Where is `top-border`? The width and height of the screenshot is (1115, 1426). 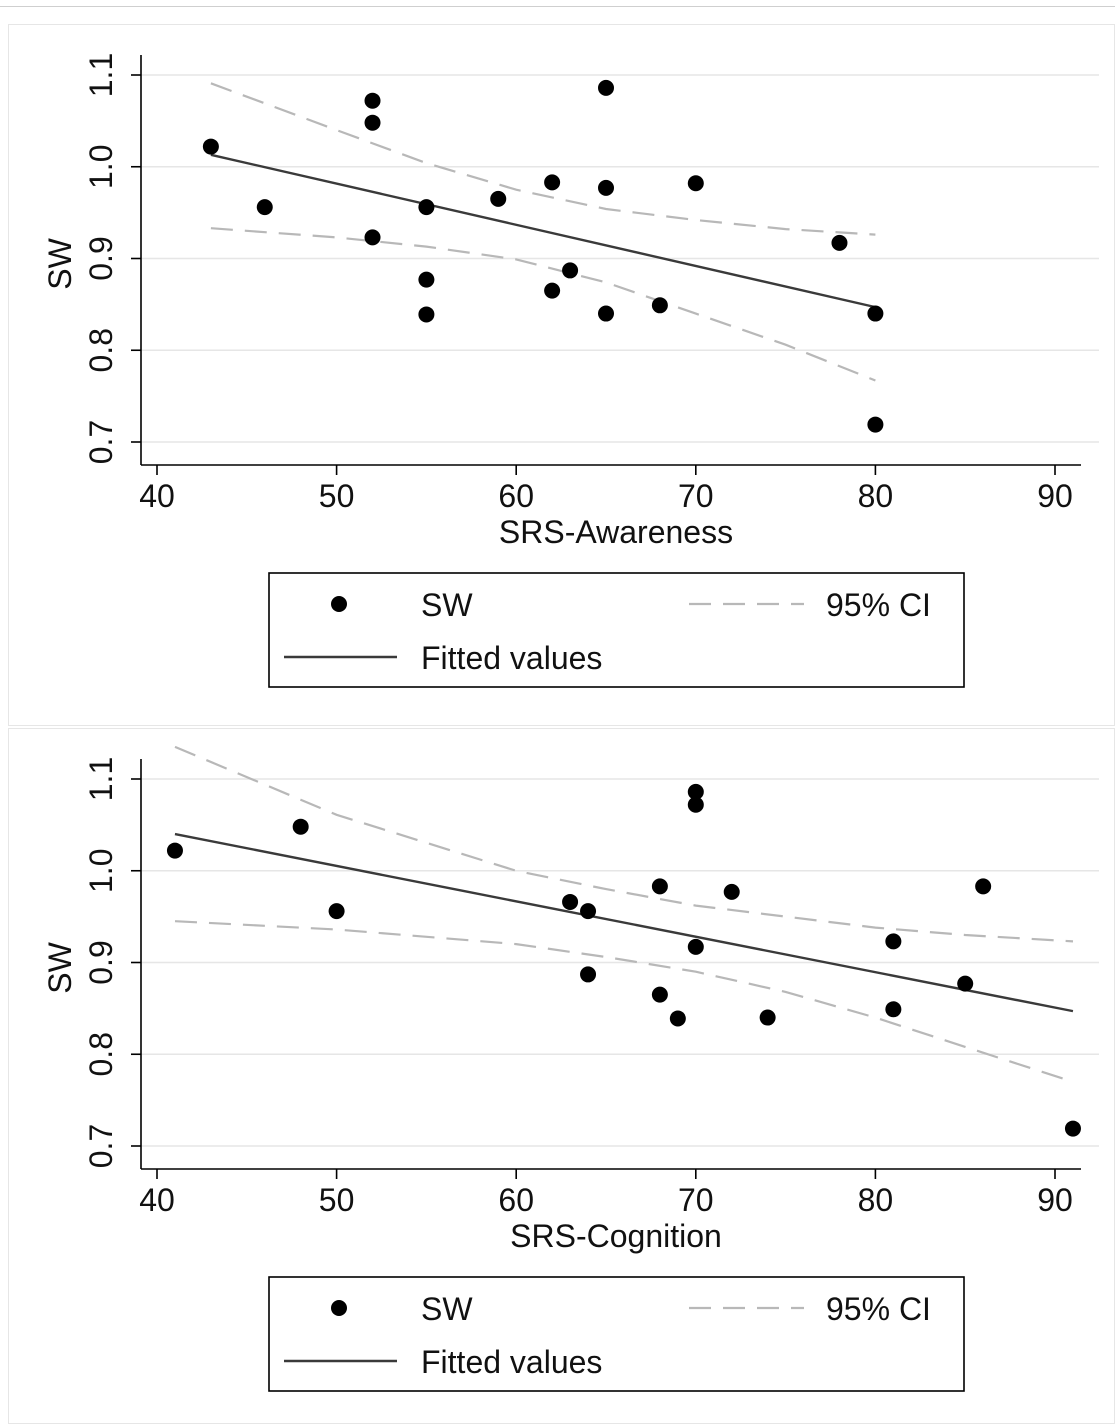 top-border is located at coordinates (557, 3).